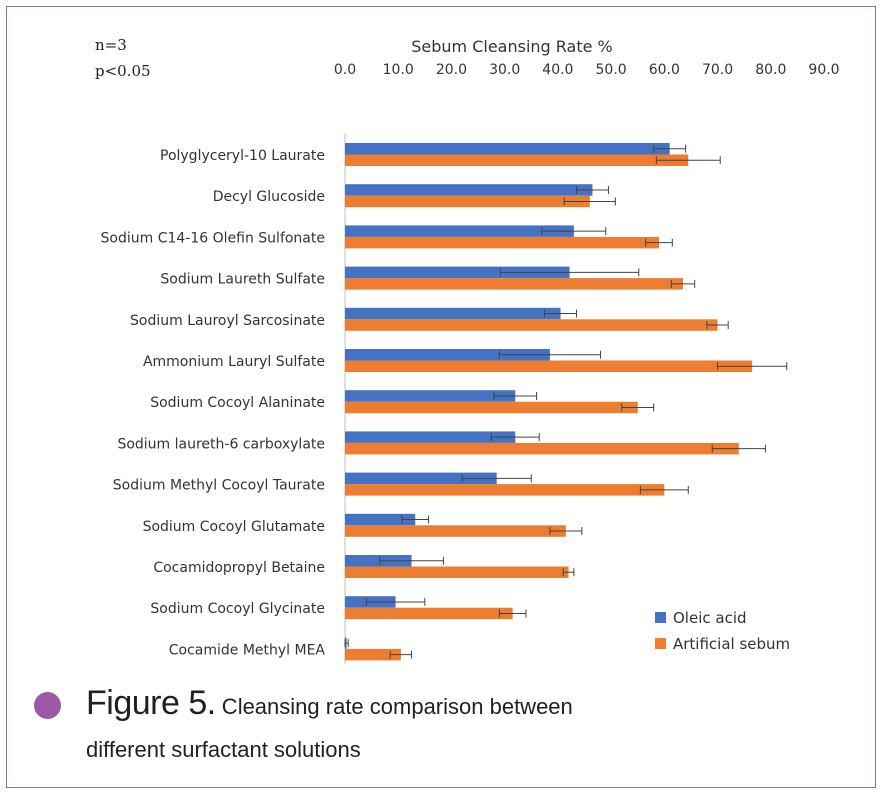 The width and height of the screenshot is (884, 796). I want to click on caption-bullet-icon, so click(47, 705).